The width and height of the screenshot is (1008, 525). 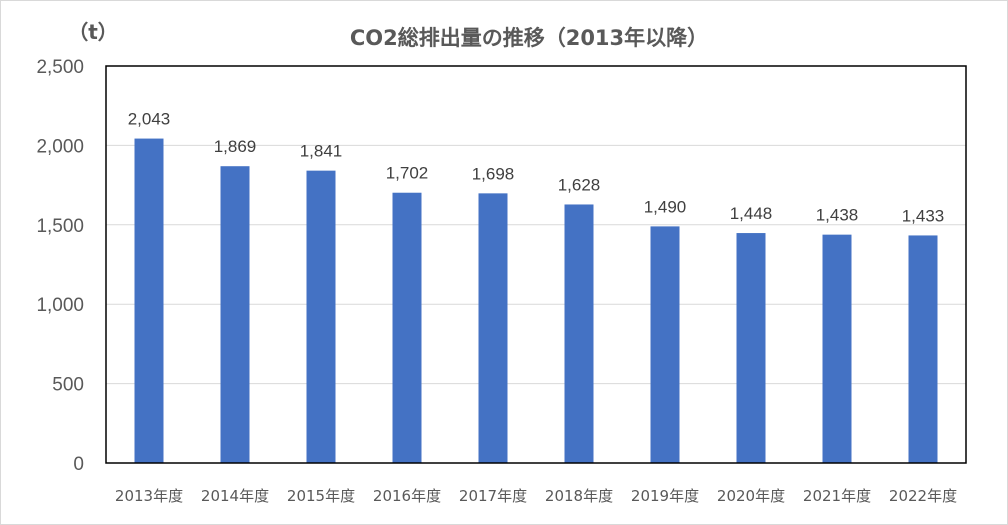 I want to click on x-tick-label: 2014年度, so click(x=235, y=496).